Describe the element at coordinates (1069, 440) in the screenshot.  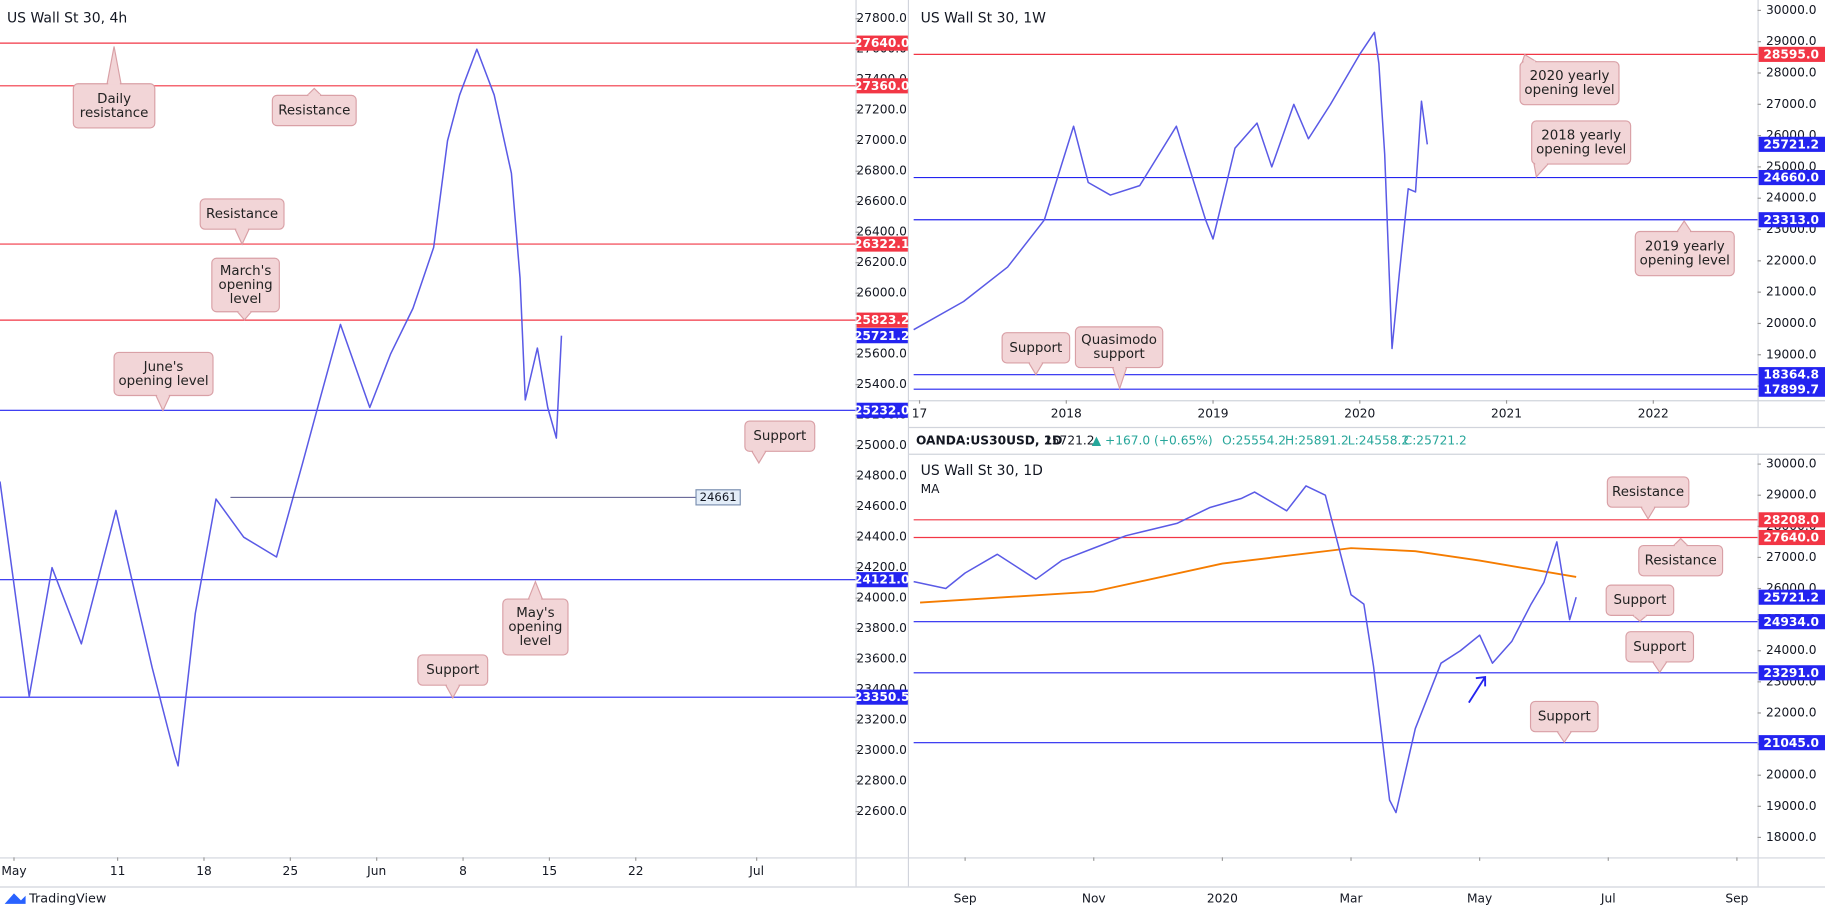
I see `header-last: 25721.2` at that location.